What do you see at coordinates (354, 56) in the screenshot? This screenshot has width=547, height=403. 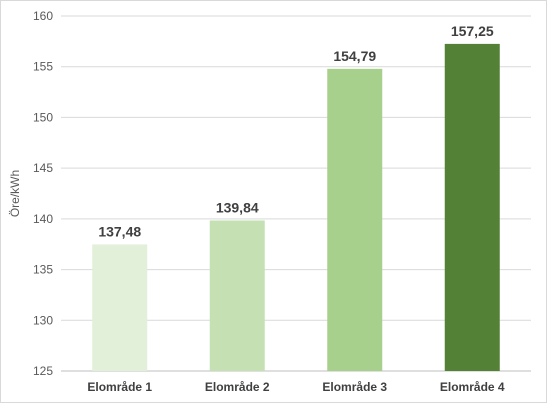 I see `data-label-3: 154,79` at bounding box center [354, 56].